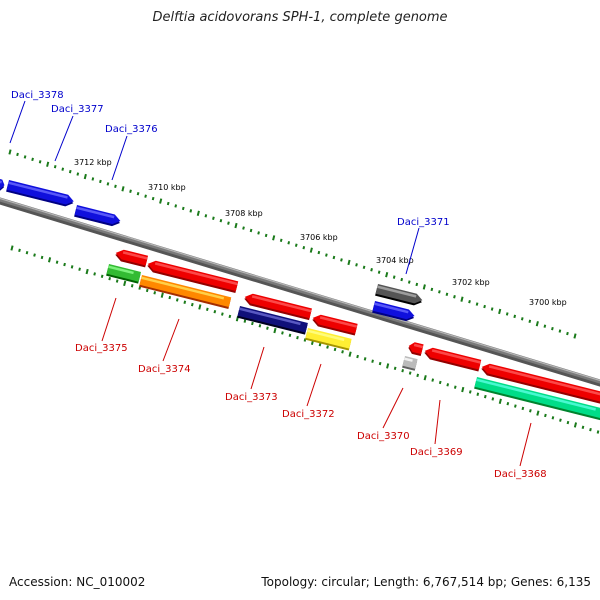 The width and height of the screenshot is (600, 600). What do you see at coordinates (251, 397) in the screenshot?
I see `gene-label: Daci_3373` at bounding box center [251, 397].